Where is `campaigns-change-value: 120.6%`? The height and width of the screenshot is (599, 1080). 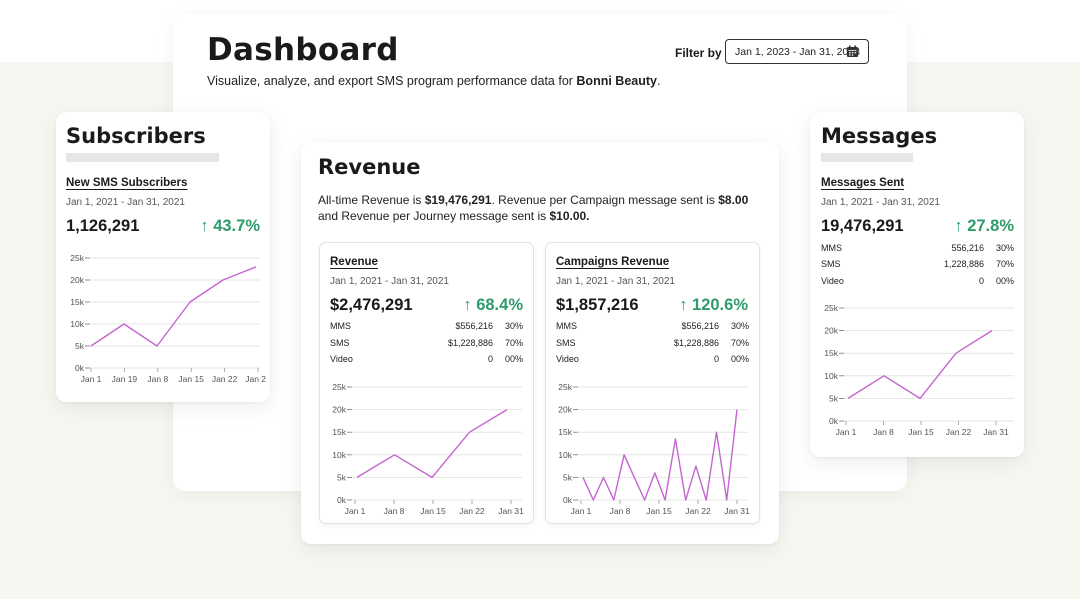
campaigns-change-value: 120.6% is located at coordinates (720, 305).